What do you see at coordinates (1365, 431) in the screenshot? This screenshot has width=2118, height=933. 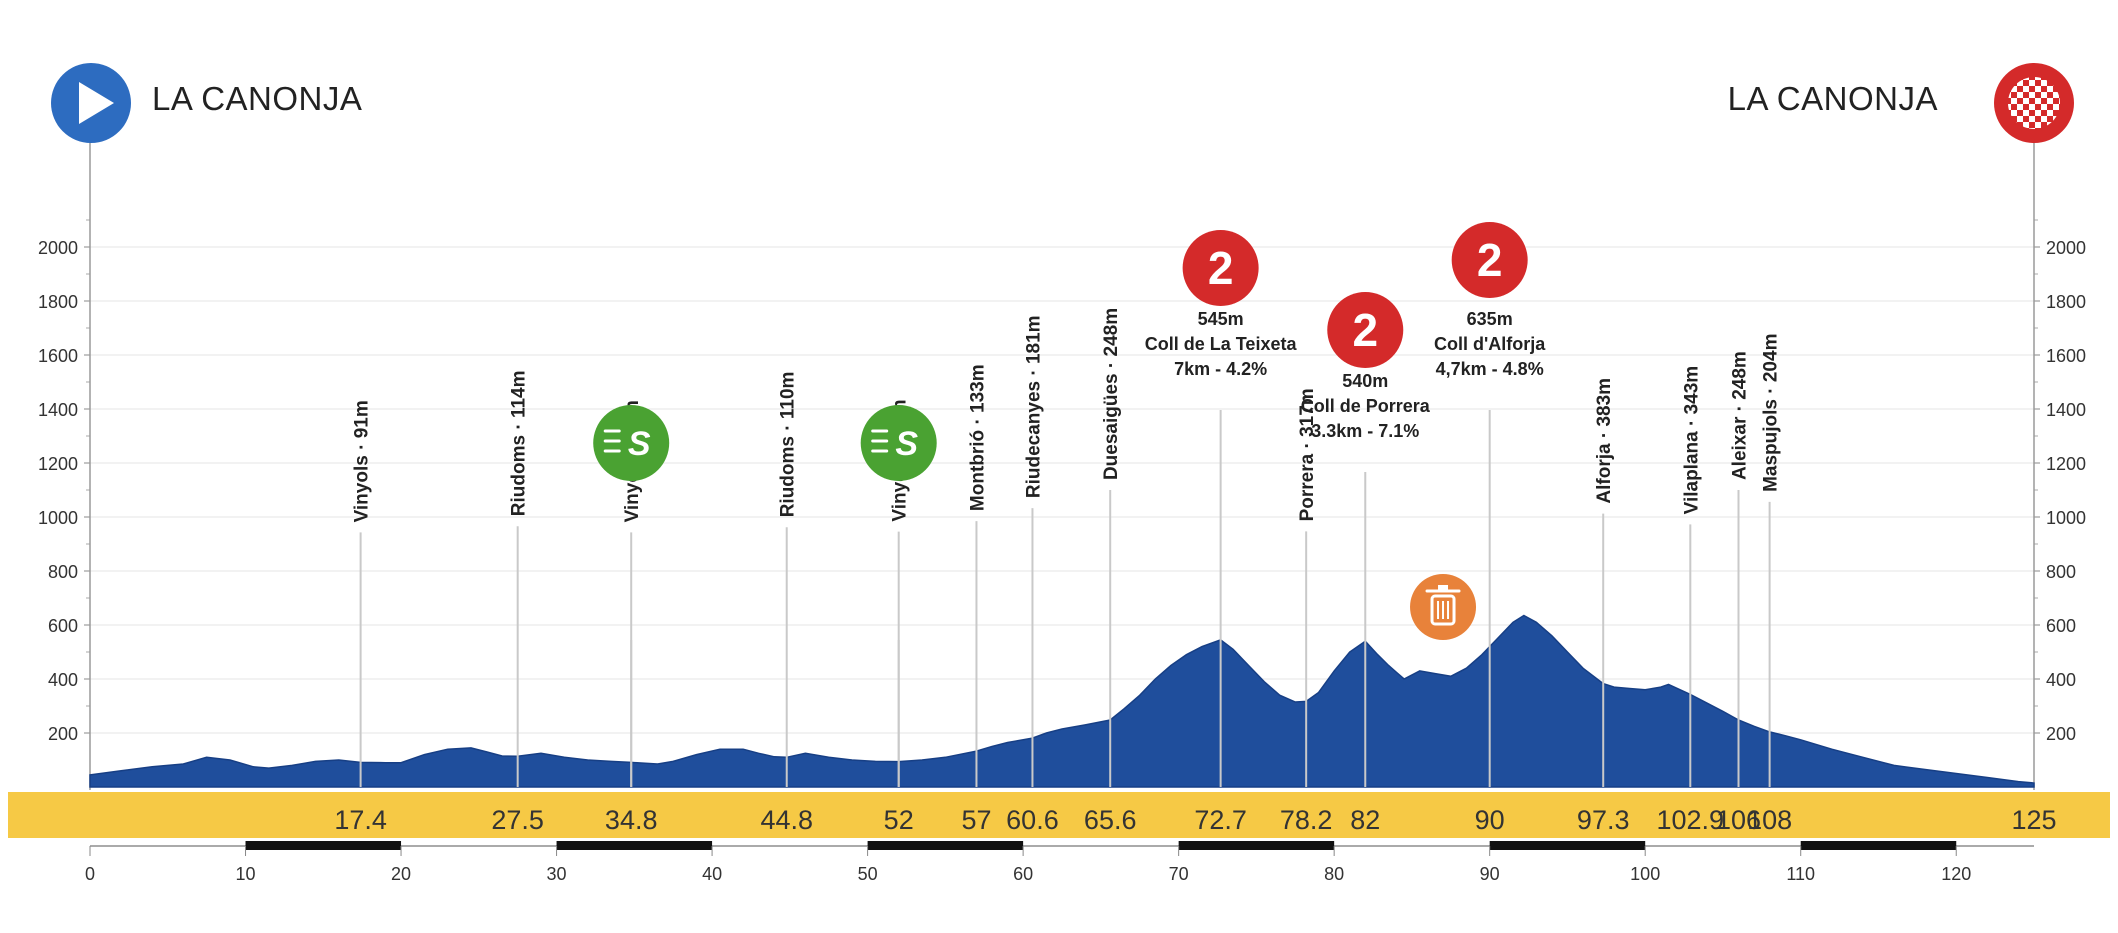 I see `climb-label: 3.3km - 7.1%` at bounding box center [1365, 431].